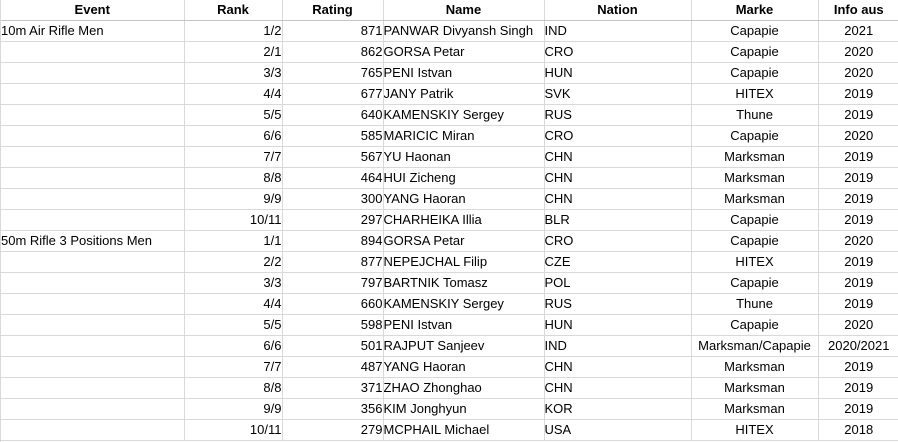 The width and height of the screenshot is (898, 442). I want to click on cell-rating: 279, so click(333, 430).